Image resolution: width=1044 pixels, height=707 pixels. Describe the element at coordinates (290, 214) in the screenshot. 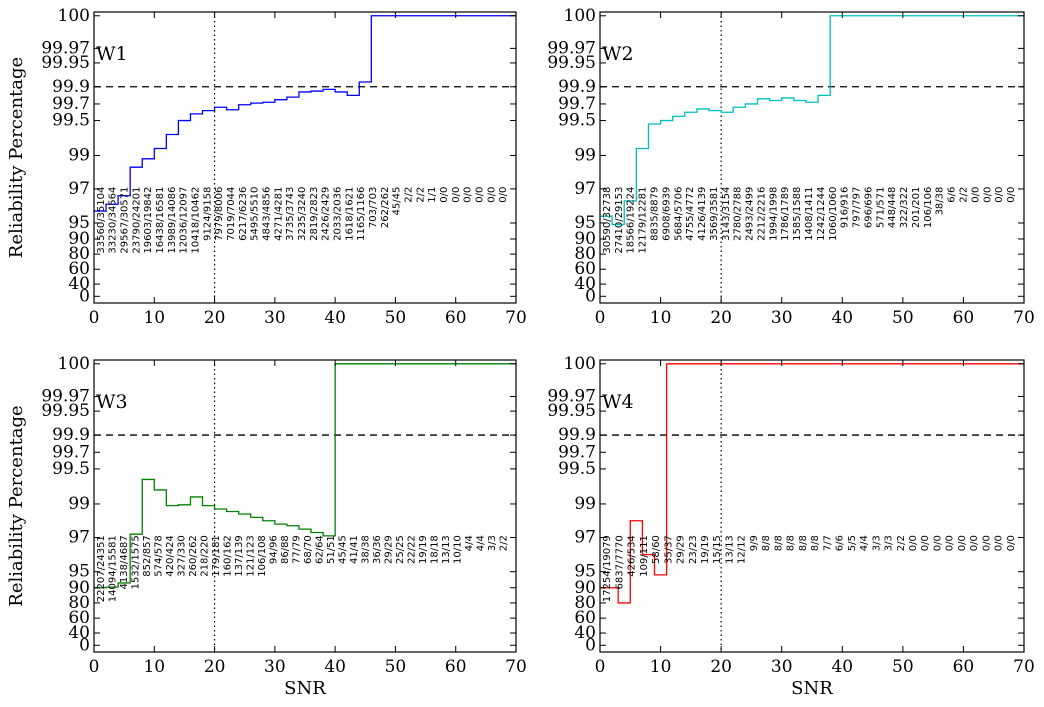

I see `count-label: 3735/3743` at that location.